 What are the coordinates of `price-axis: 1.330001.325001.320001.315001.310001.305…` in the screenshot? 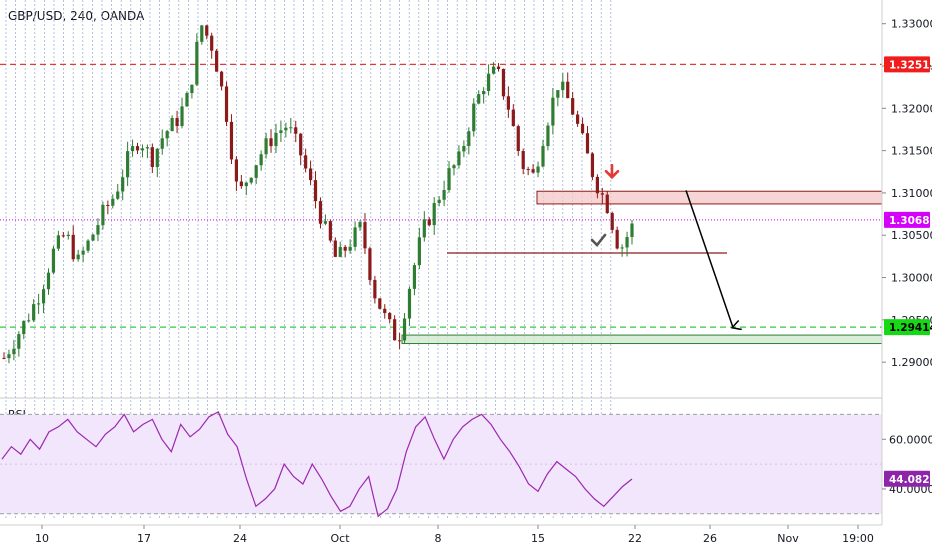 It's located at (906, 275).